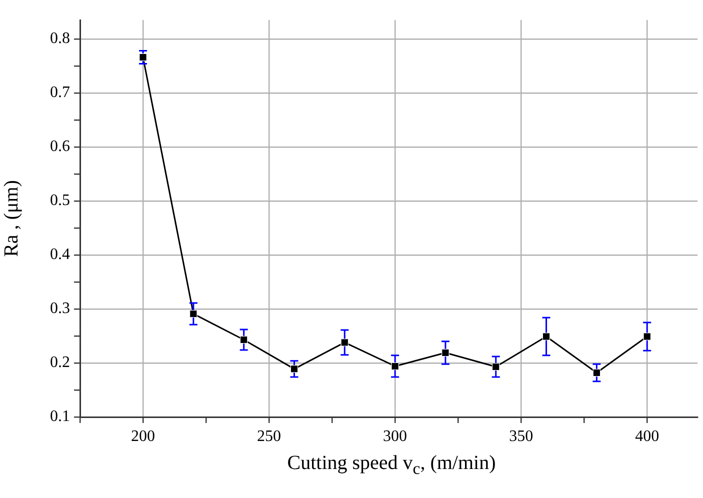 The width and height of the screenshot is (703, 498). I want to click on y-tick-label: 0.2, so click(60, 363).